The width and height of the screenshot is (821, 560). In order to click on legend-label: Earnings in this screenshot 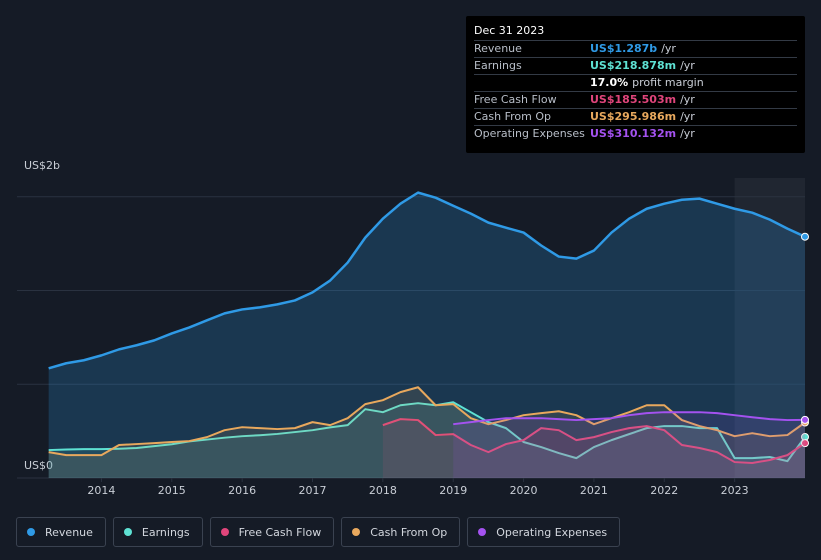, I will do `click(165, 532)`.